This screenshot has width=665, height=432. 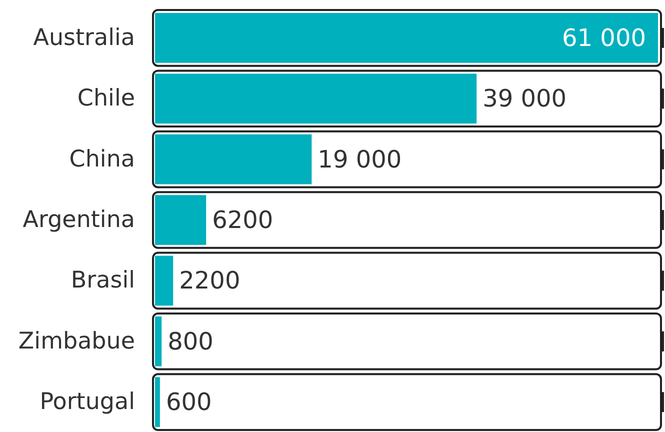 What do you see at coordinates (360, 159) in the screenshot?
I see `data-label: 19 000` at bounding box center [360, 159].